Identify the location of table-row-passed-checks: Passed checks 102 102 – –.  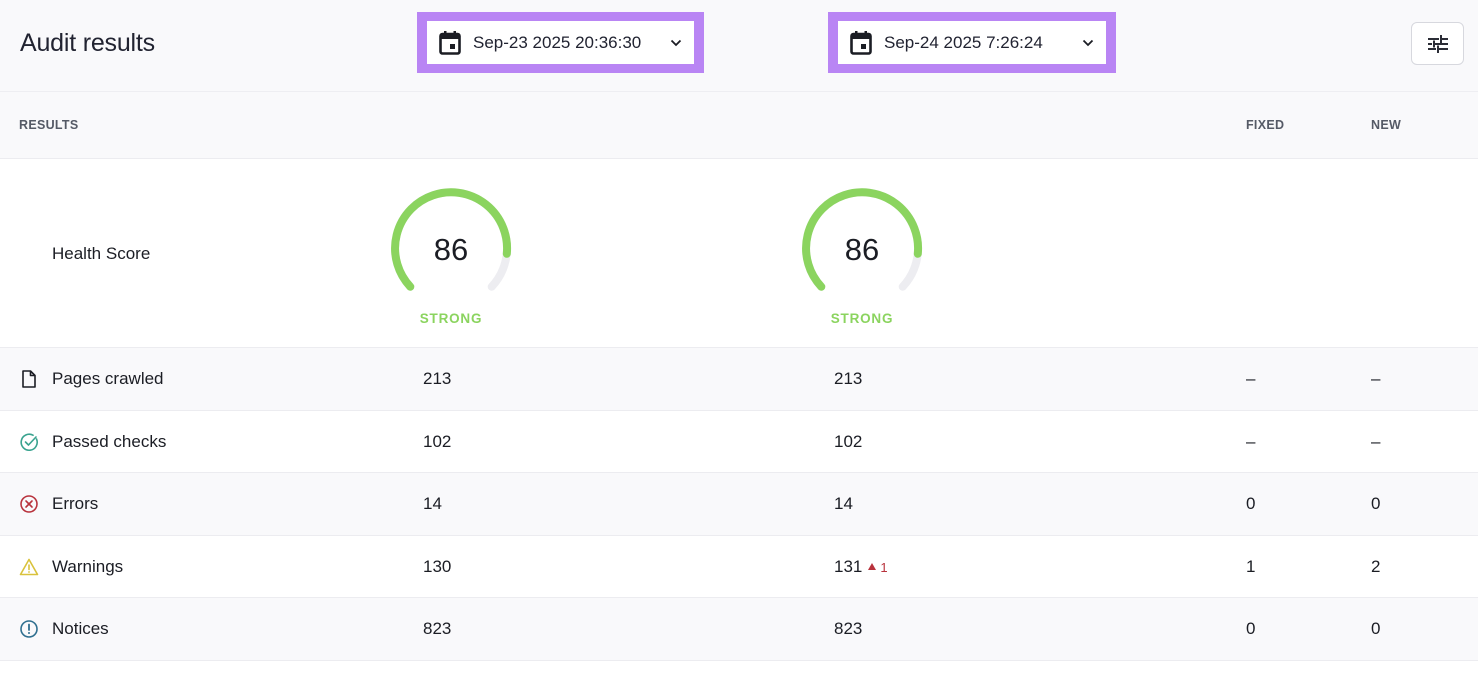
(739, 441).